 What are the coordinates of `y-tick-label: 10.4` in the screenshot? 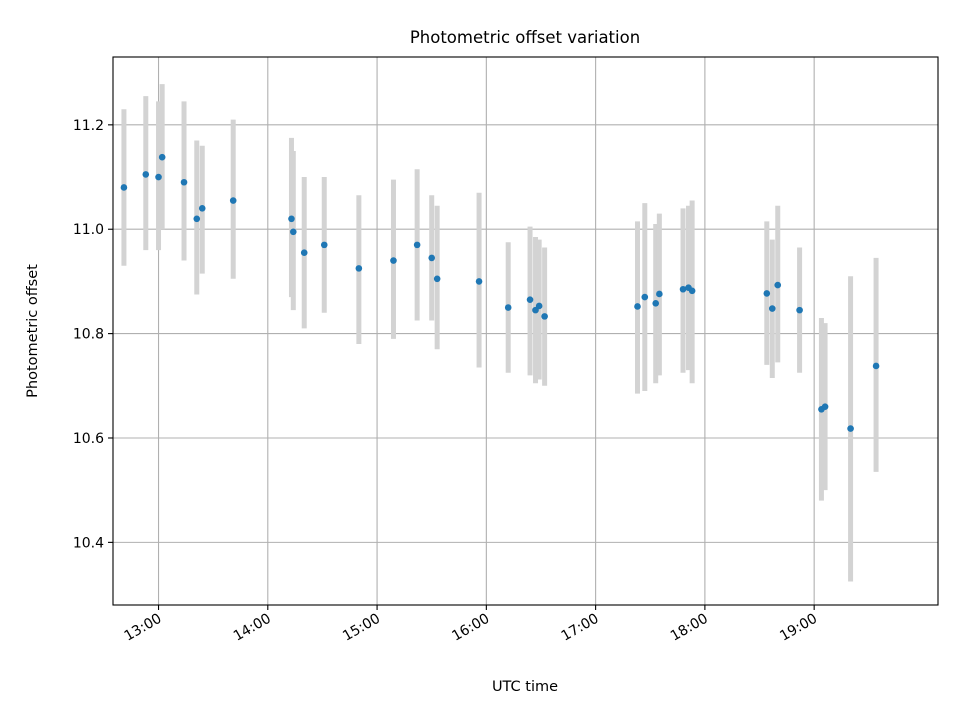 It's located at (88, 543).